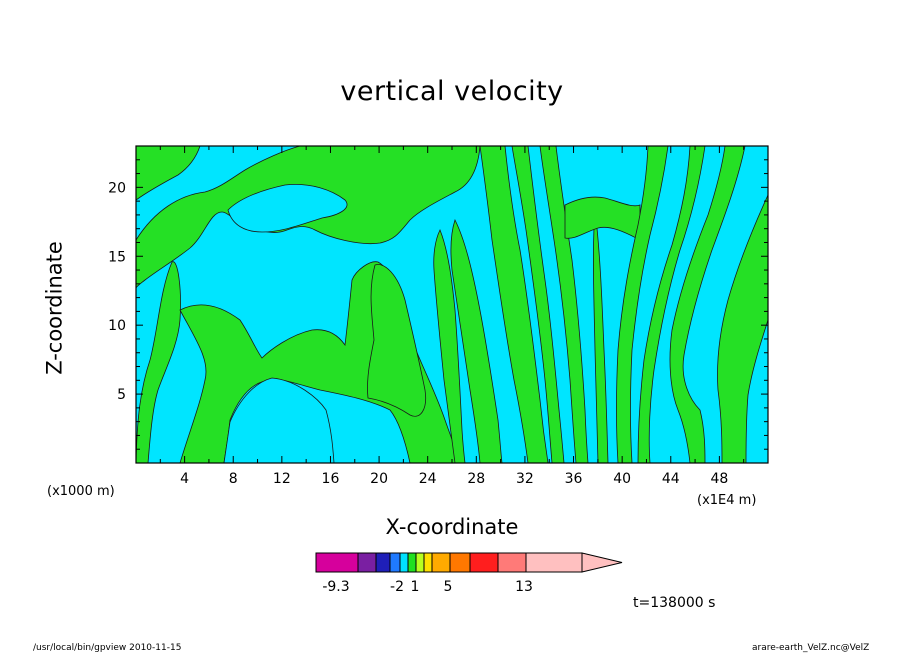 This screenshot has height=654, width=904. I want to click on colorbar-label: 13, so click(524, 587).